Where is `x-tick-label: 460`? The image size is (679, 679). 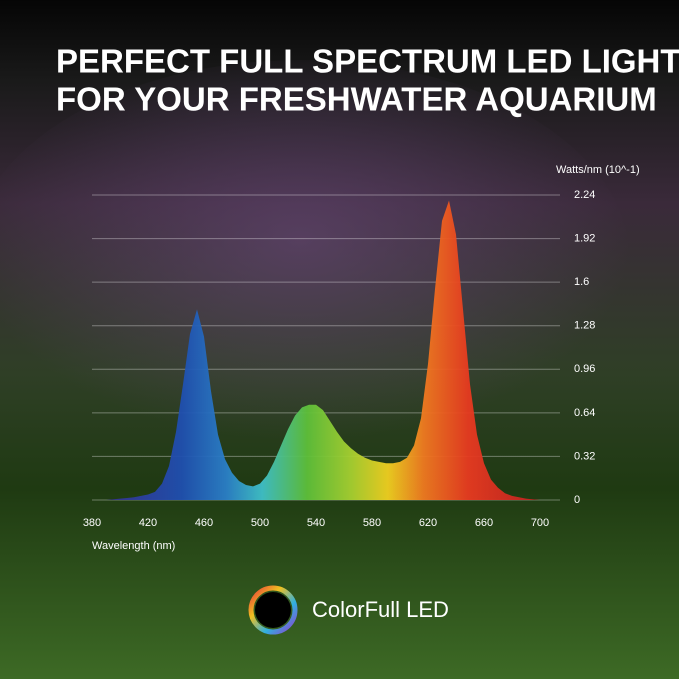 x-tick-label: 460 is located at coordinates (204, 523).